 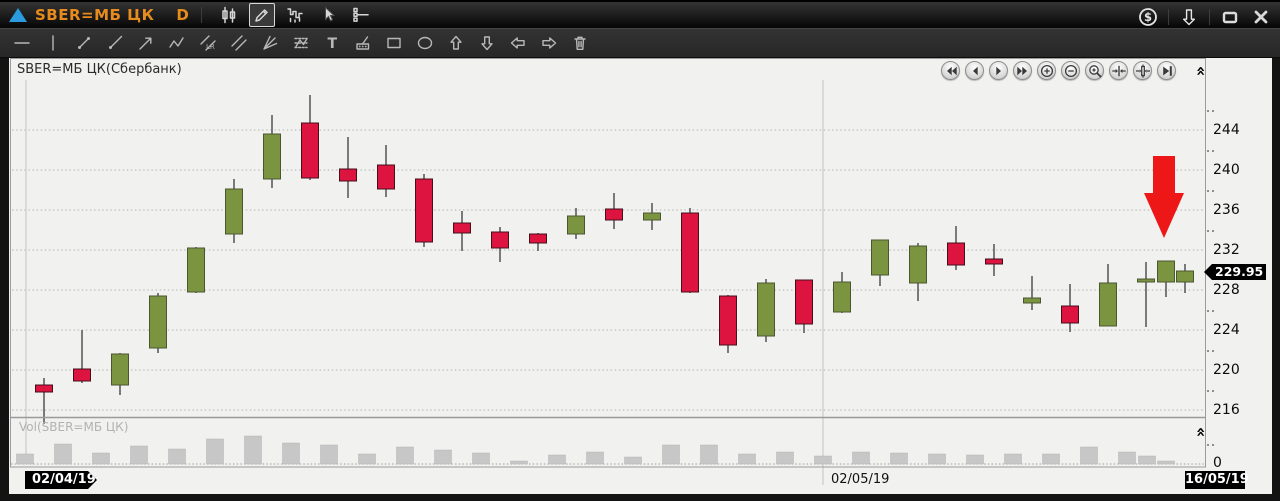 What do you see at coordinates (1189, 17) in the screenshot?
I see `dock-down-button` at bounding box center [1189, 17].